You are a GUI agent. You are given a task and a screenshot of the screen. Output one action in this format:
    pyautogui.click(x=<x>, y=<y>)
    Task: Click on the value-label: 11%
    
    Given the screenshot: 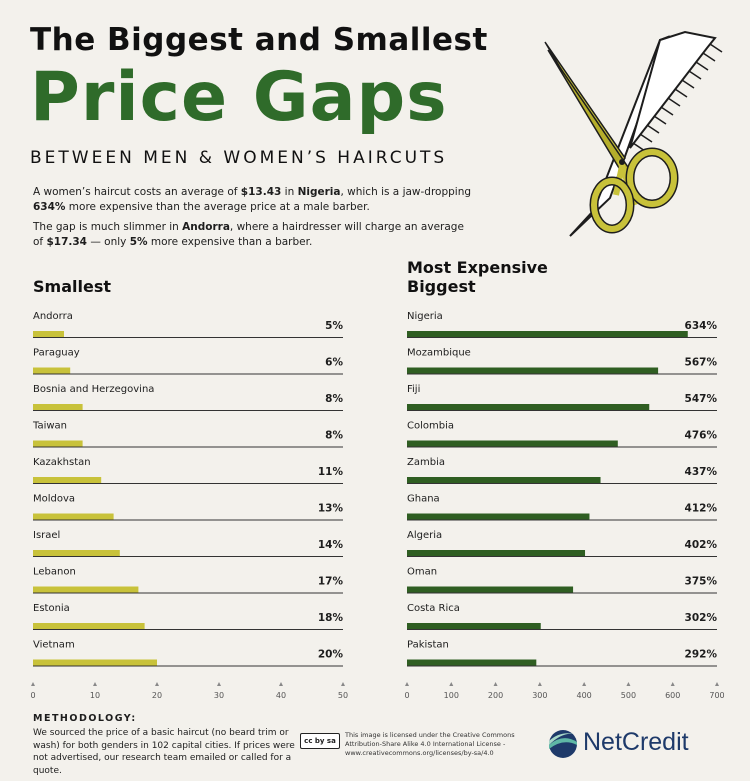 What is the action you would take?
    pyautogui.click(x=331, y=472)
    